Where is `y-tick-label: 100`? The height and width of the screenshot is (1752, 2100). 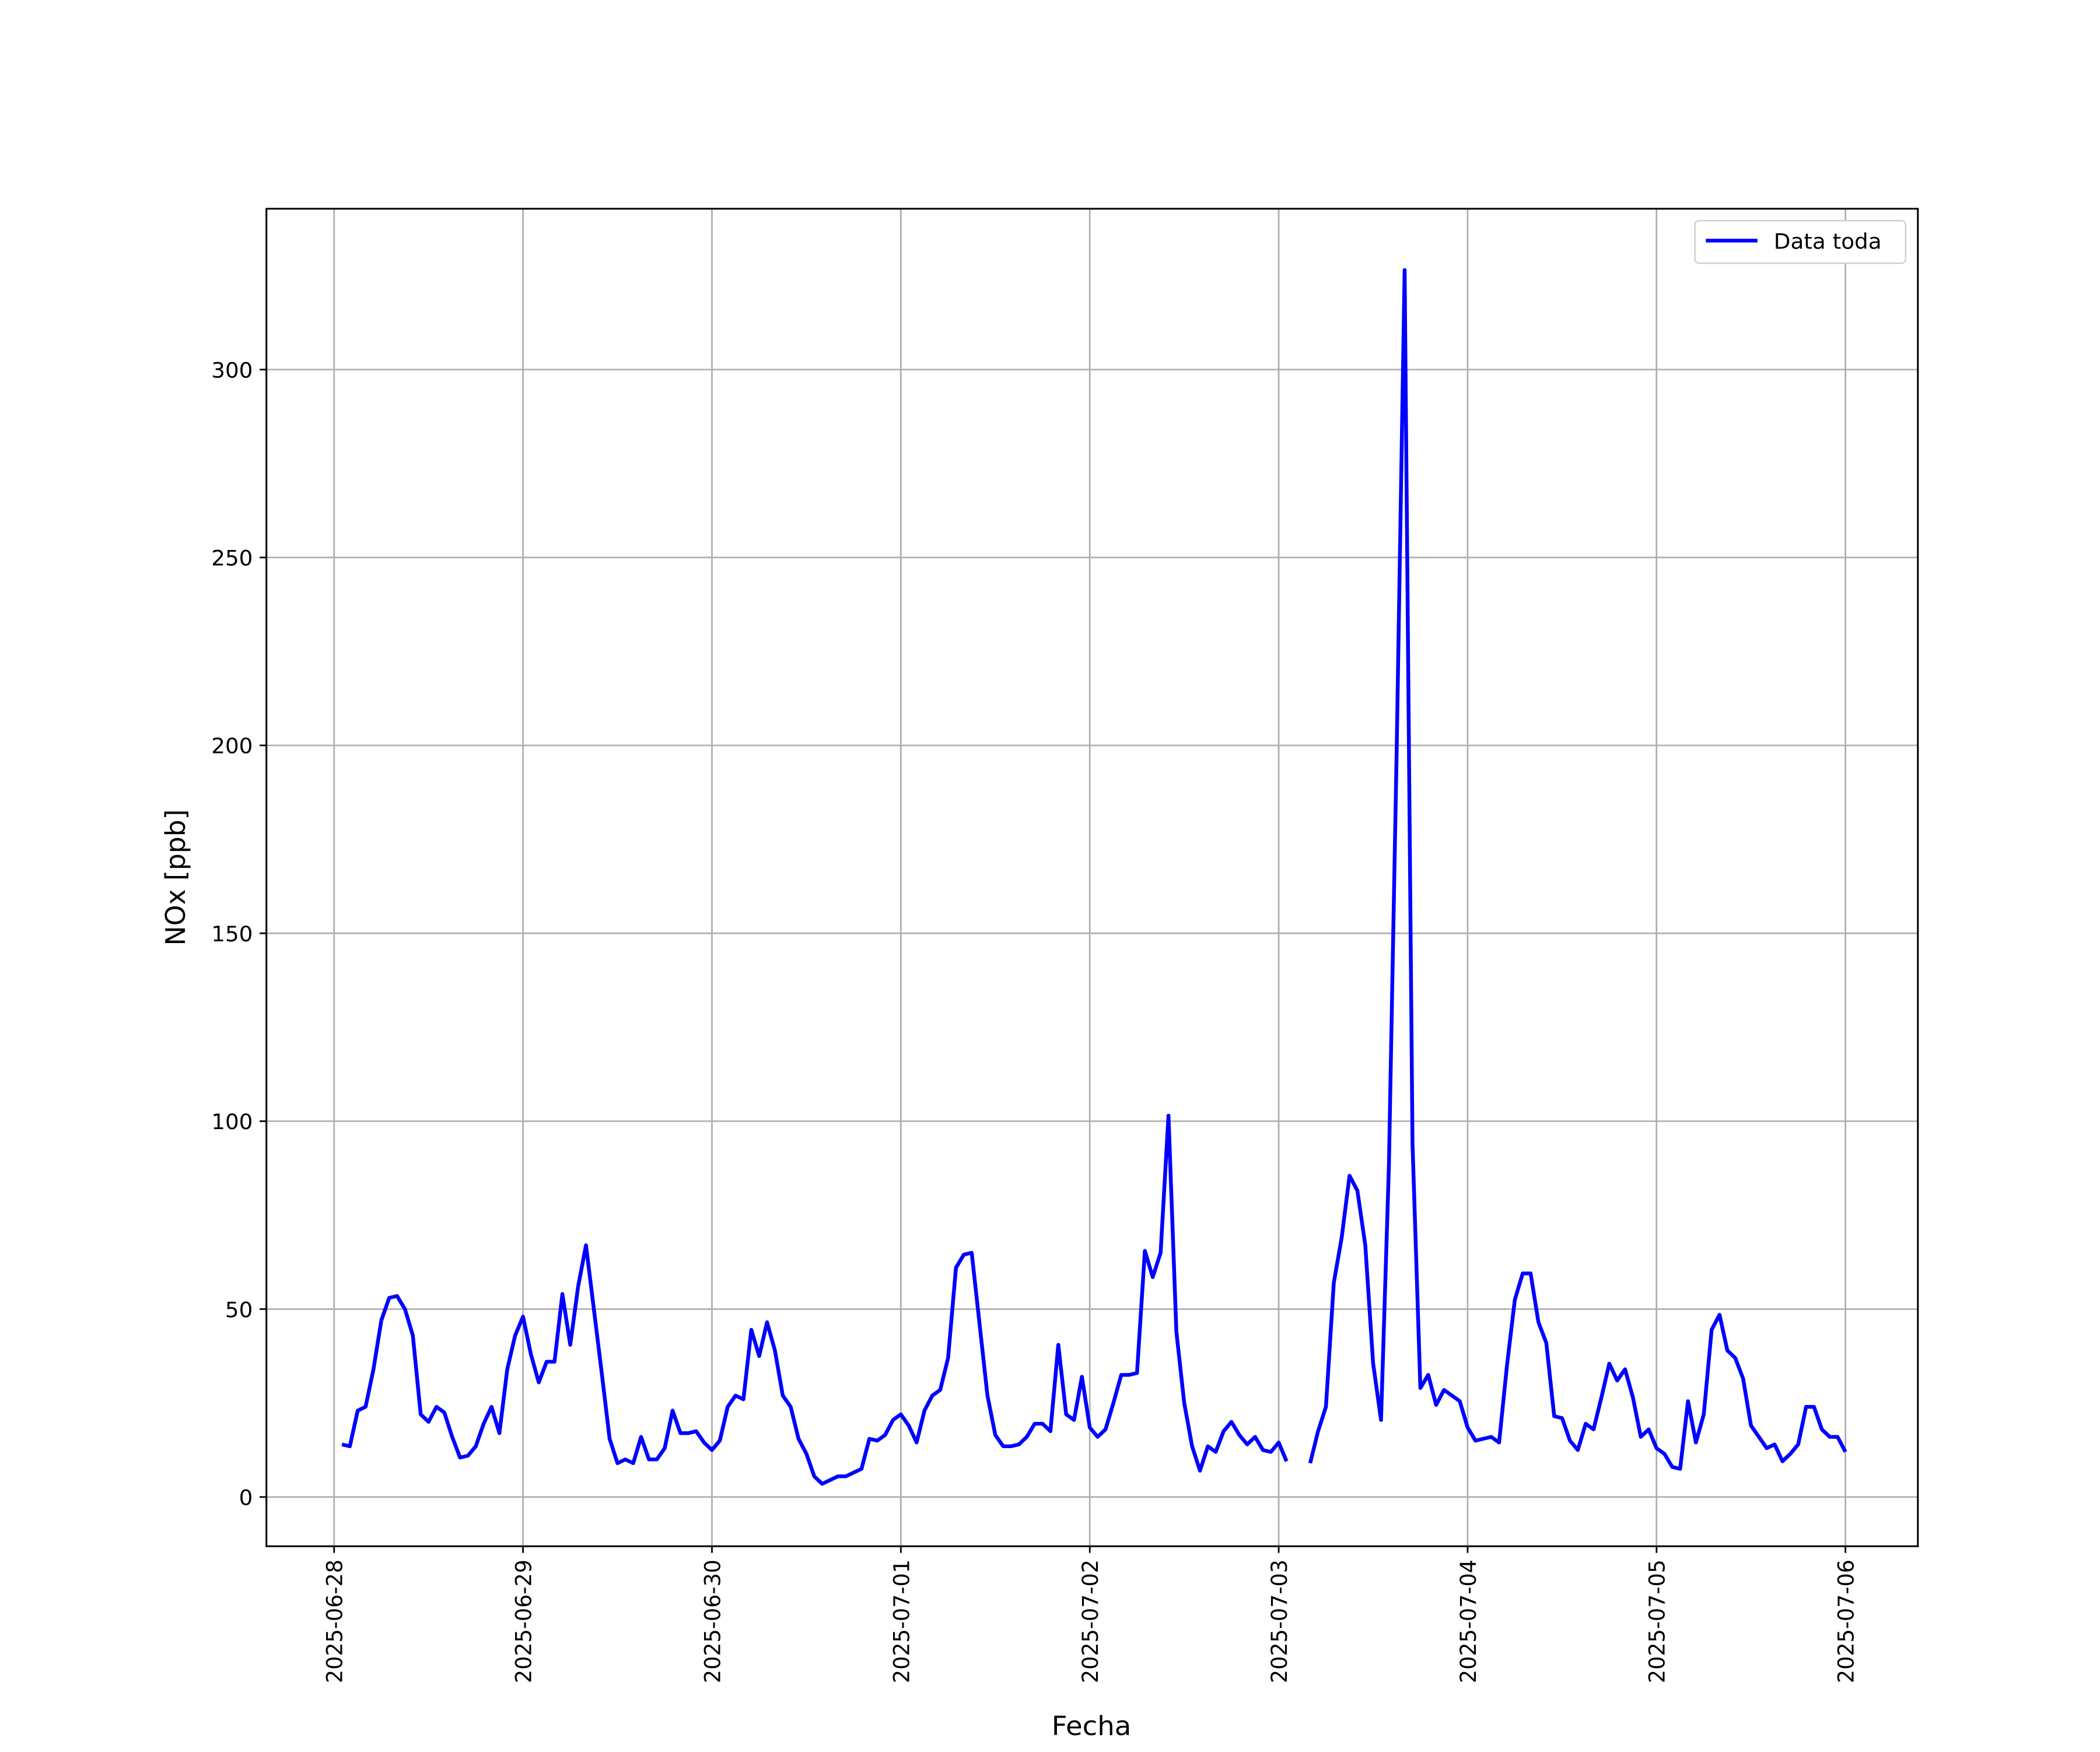 y-tick-label: 100 is located at coordinates (232, 1121).